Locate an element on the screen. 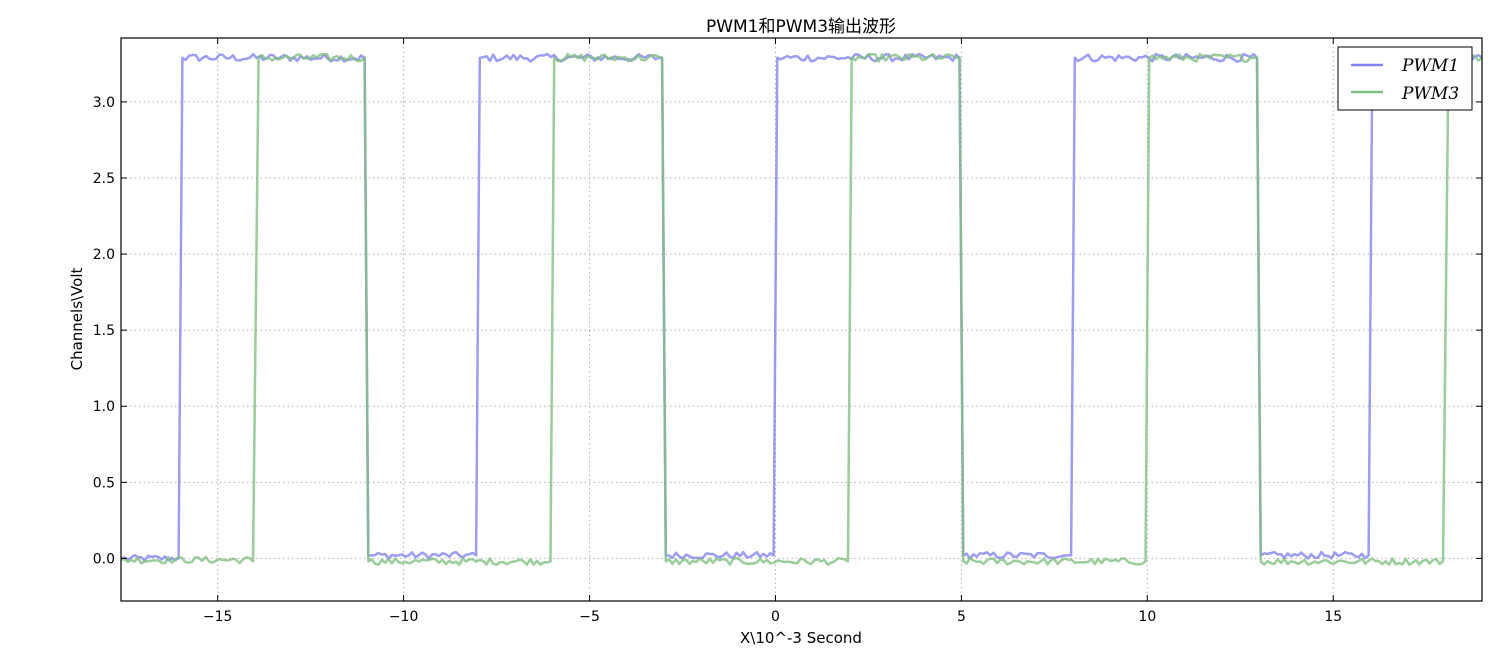 This screenshot has width=1512, height=653. x-tick-label: 10 is located at coordinates (1147, 617).